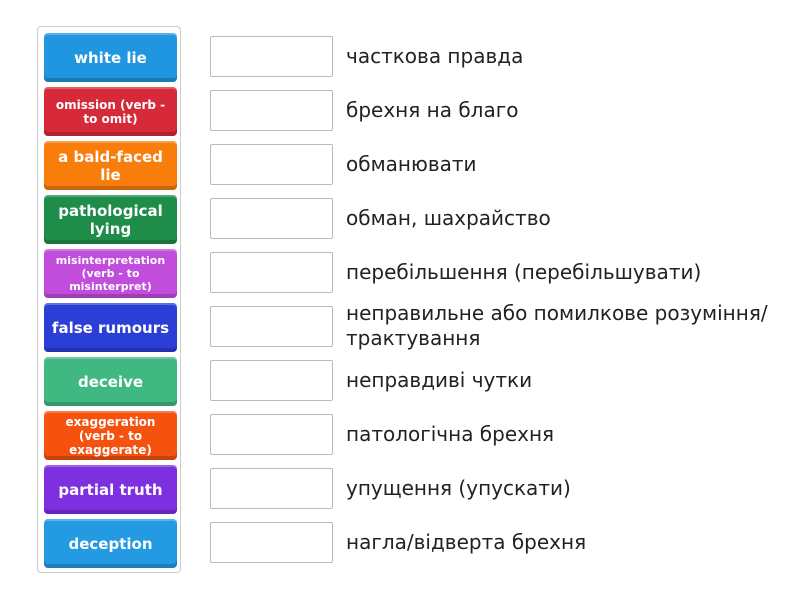  What do you see at coordinates (450, 433) in the screenshot?
I see `definition-label: патологічна брехня` at bounding box center [450, 433].